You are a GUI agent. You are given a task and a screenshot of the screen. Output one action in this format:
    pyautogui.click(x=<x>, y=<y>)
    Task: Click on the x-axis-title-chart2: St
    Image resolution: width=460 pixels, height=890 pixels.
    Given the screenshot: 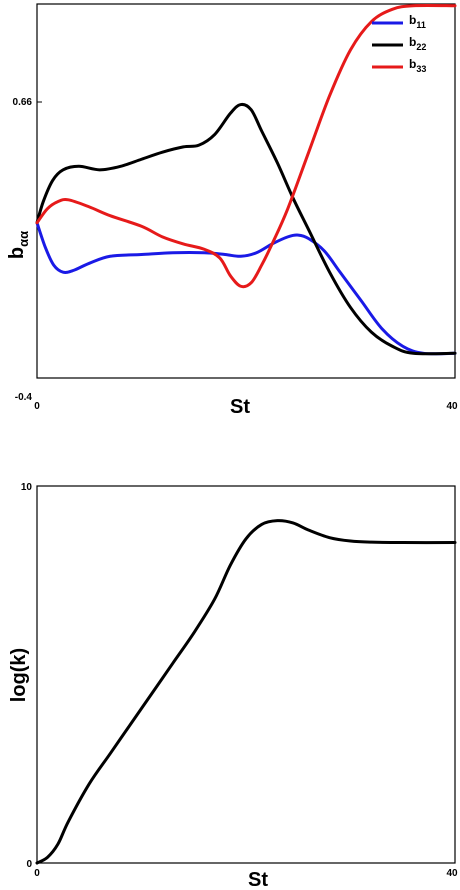 What is the action you would take?
    pyautogui.click(x=258, y=879)
    